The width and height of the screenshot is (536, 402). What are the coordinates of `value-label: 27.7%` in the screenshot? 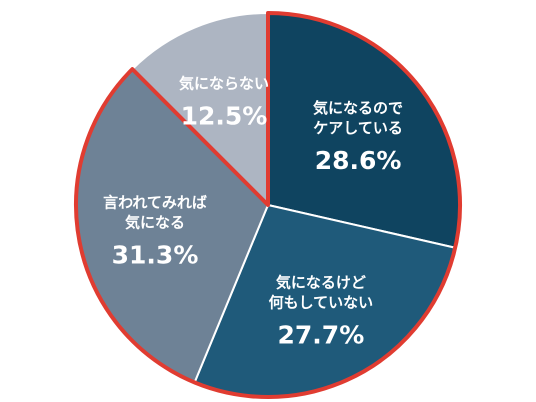 It's located at (321, 334).